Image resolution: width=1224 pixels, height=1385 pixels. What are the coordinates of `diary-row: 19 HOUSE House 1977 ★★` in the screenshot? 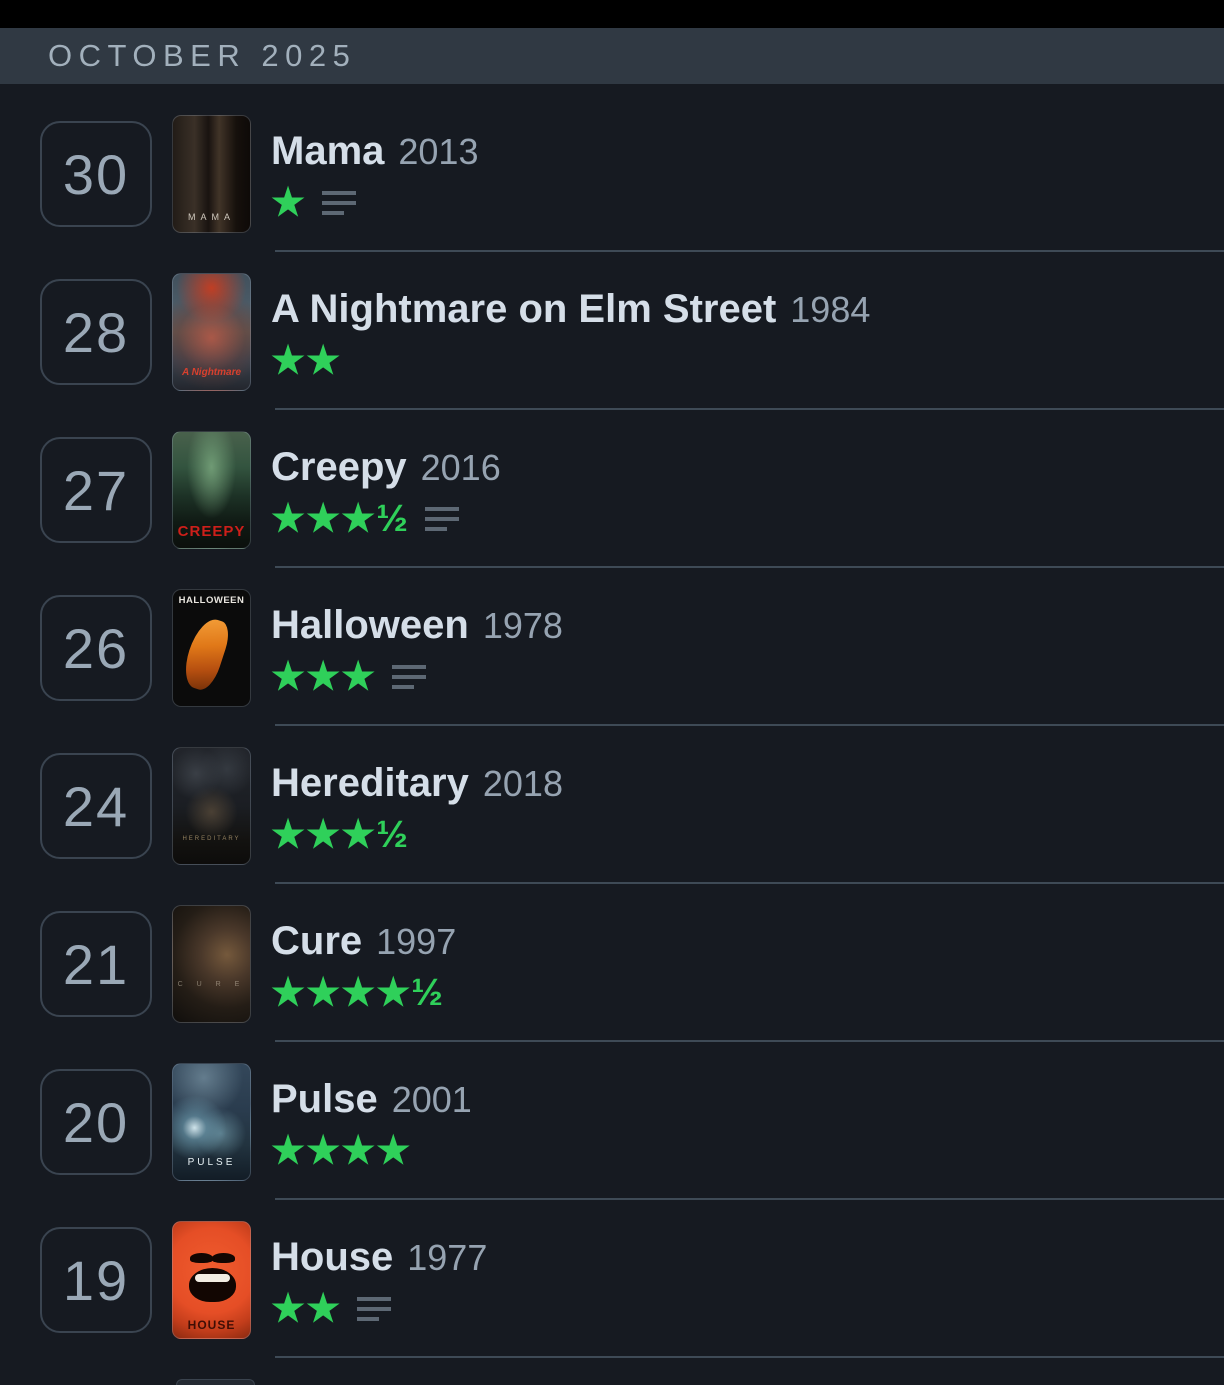 It's located at (632, 1300).